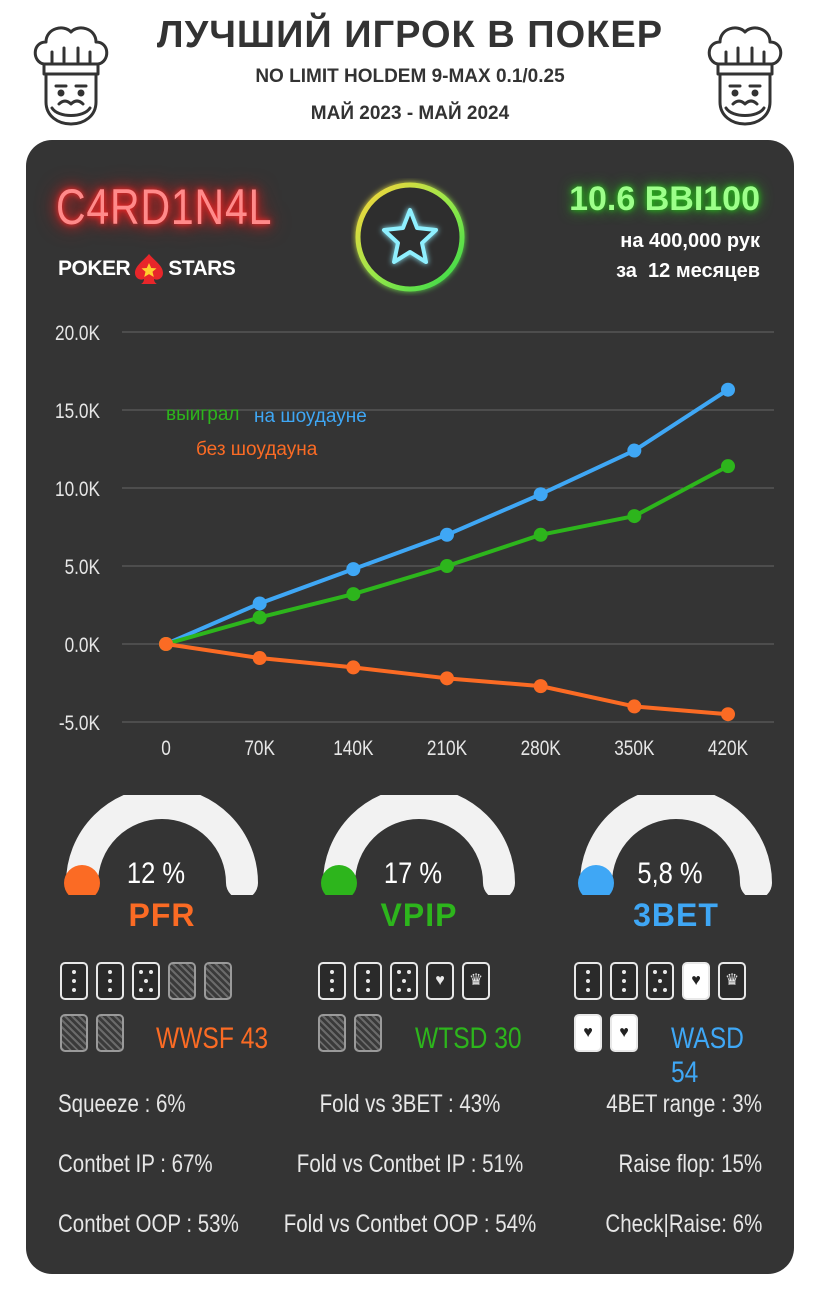  I want to click on series-line, so click(447, 555).